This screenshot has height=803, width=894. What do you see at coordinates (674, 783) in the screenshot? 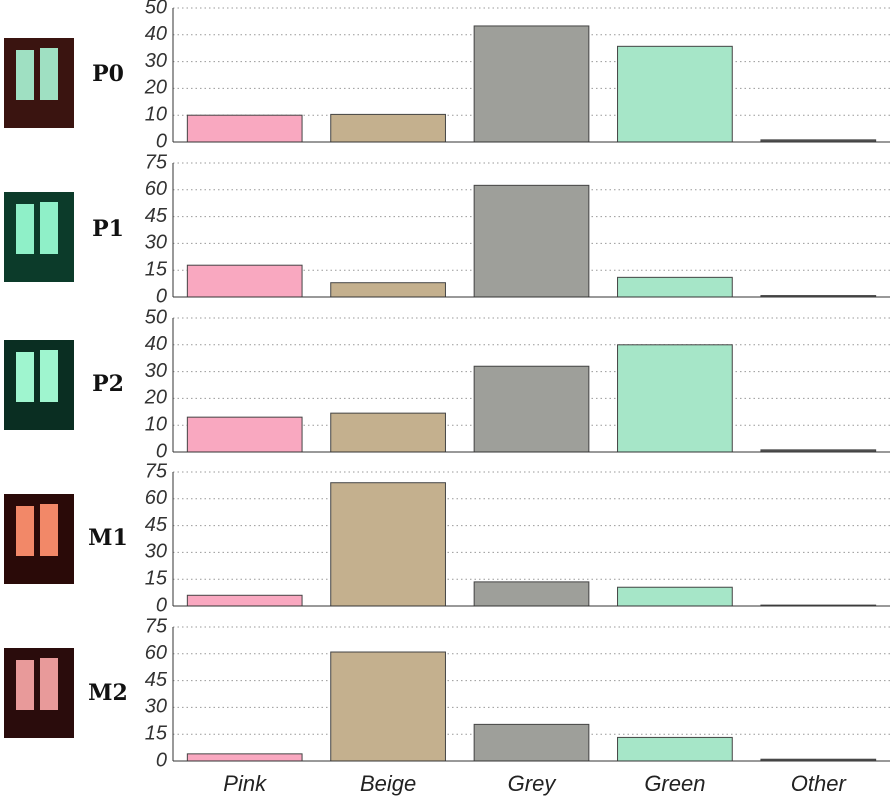
I see `x-tick-label: Green` at bounding box center [674, 783].